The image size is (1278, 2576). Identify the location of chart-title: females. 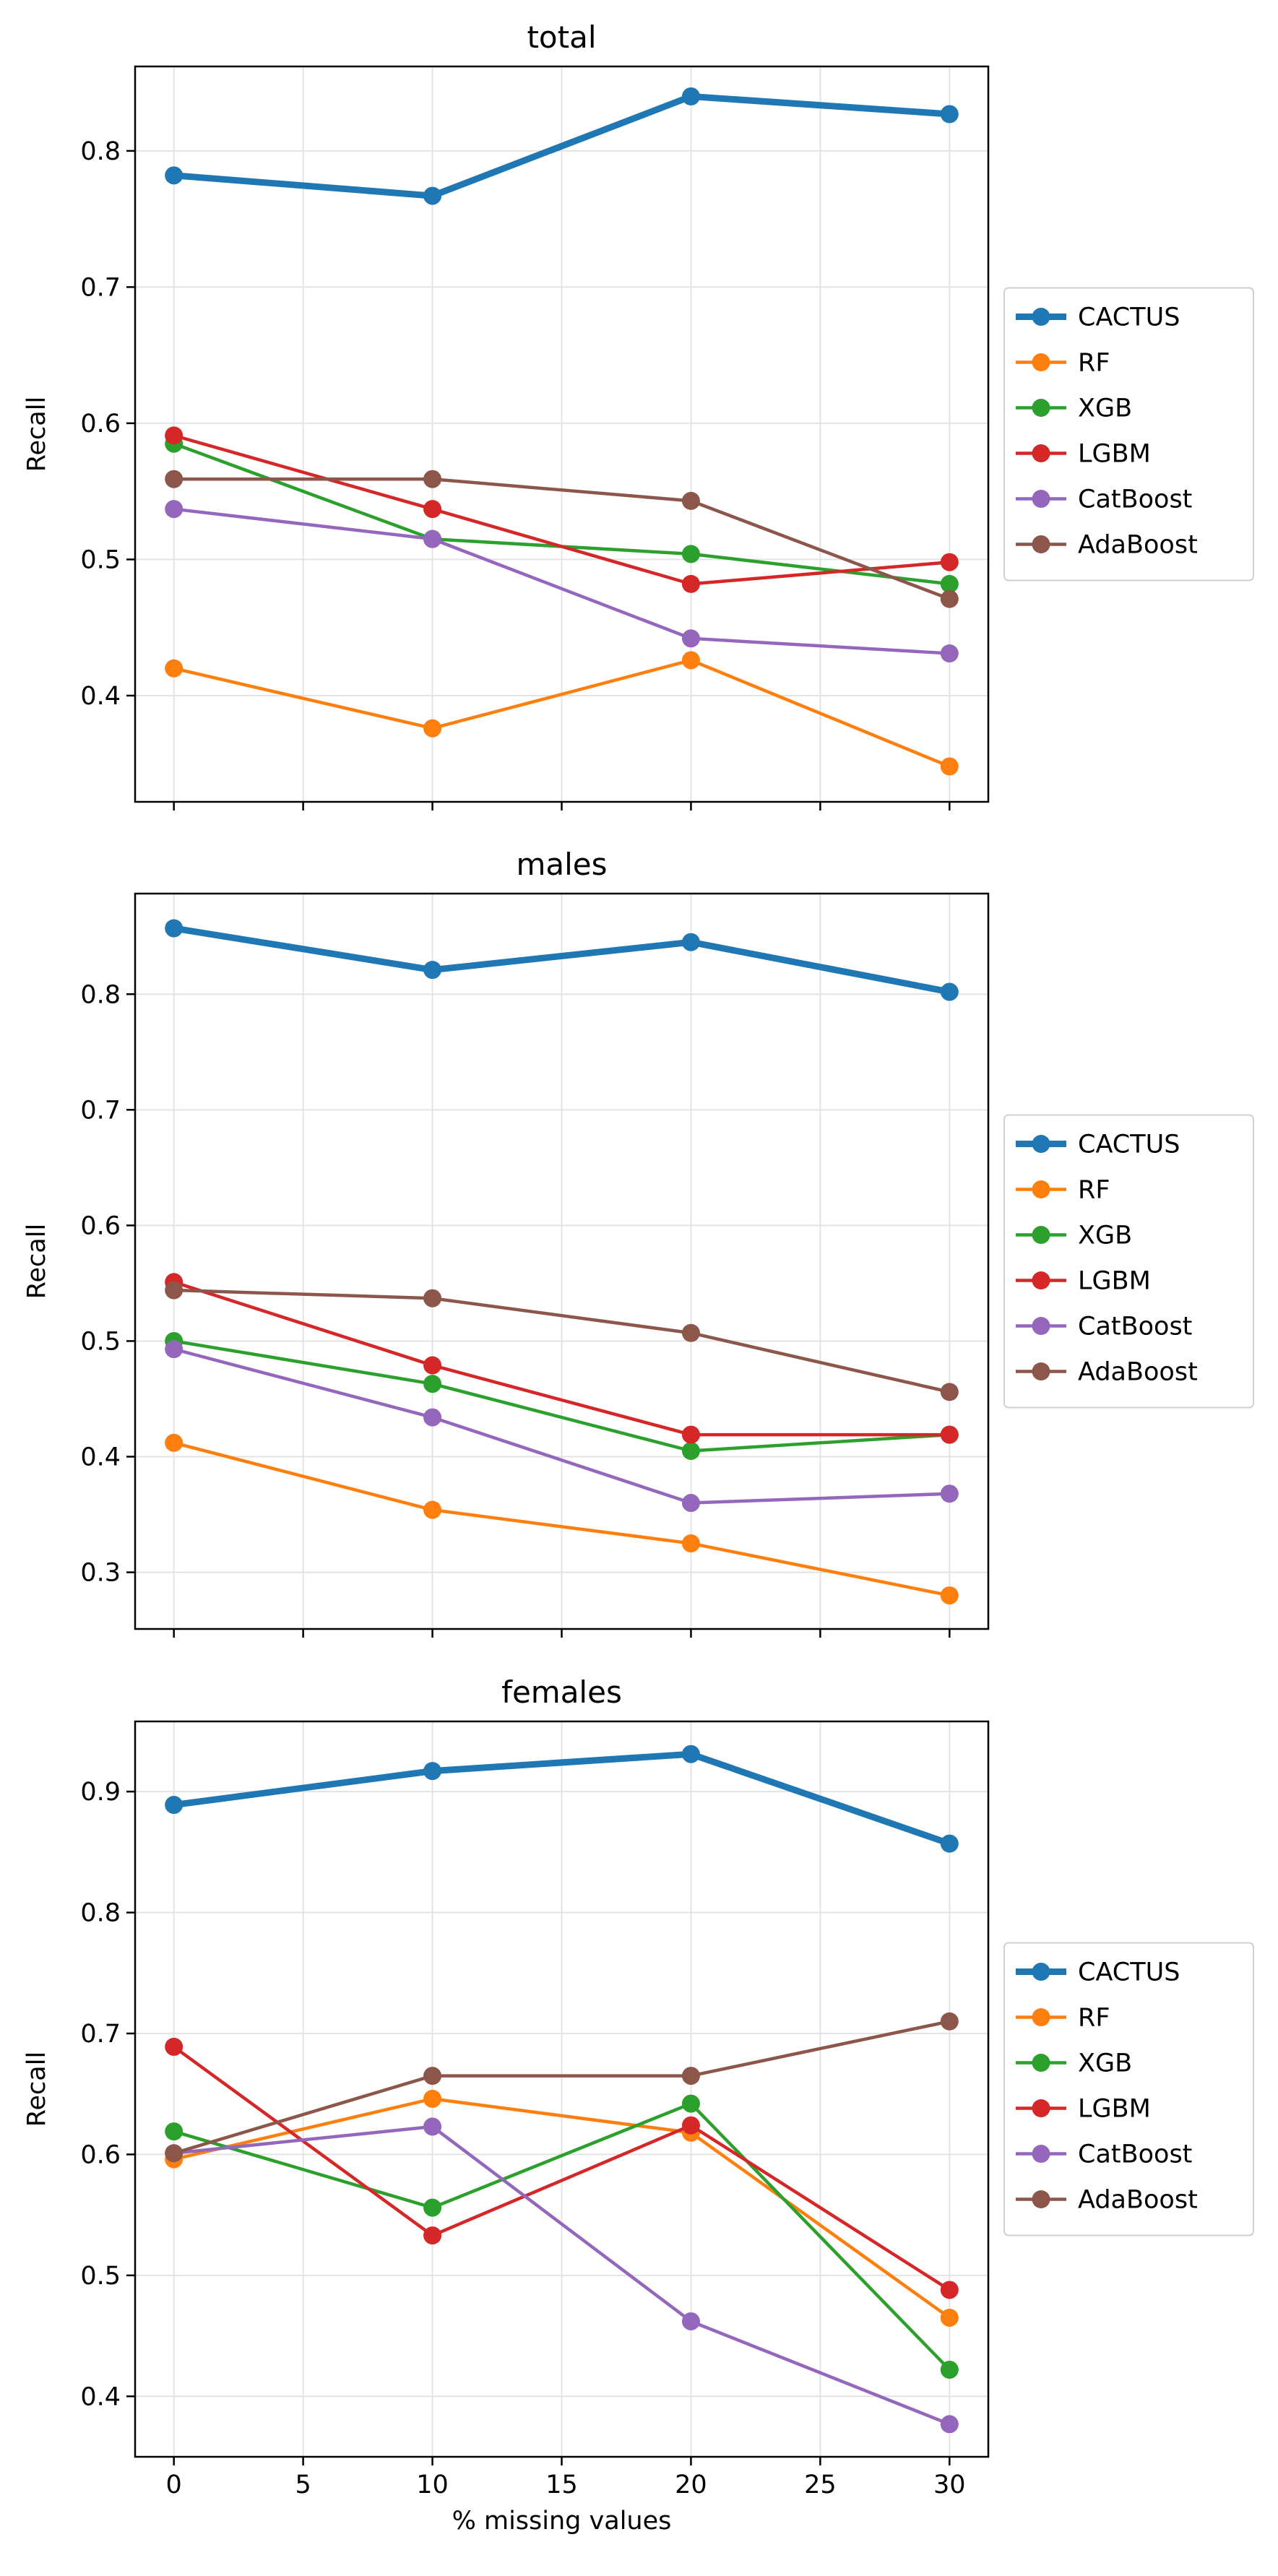
(562, 1692).